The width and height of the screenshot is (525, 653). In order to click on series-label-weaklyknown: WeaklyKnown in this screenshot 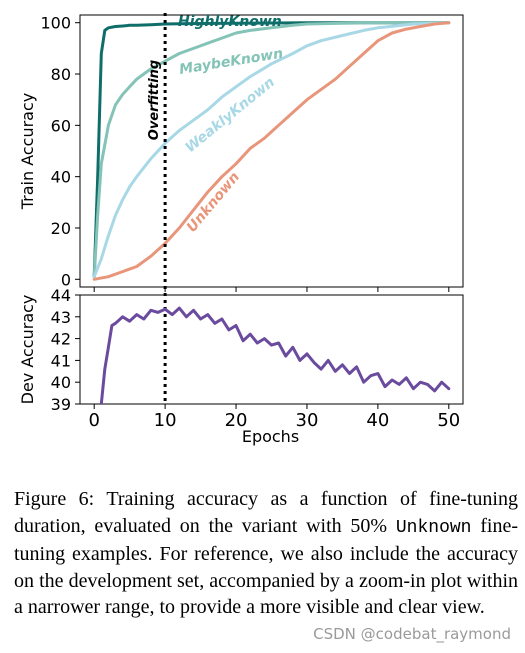, I will do `click(230, 115)`.